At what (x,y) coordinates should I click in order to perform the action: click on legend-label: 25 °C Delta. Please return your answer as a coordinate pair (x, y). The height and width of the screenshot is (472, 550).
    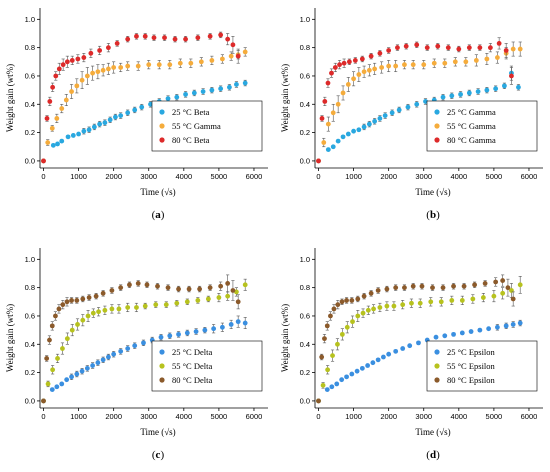
    Looking at the image, I should click on (192, 352).